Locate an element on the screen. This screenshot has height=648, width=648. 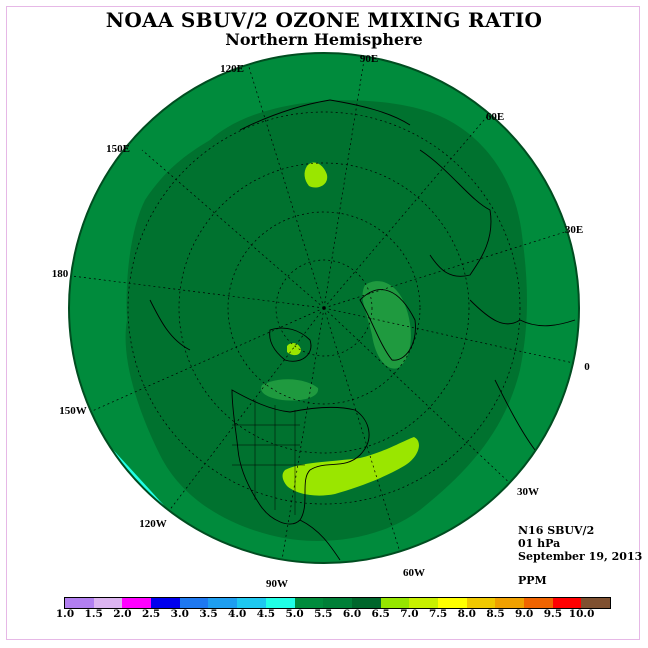
colorbar-tick-label: 1.5 is located at coordinates (93, 614).